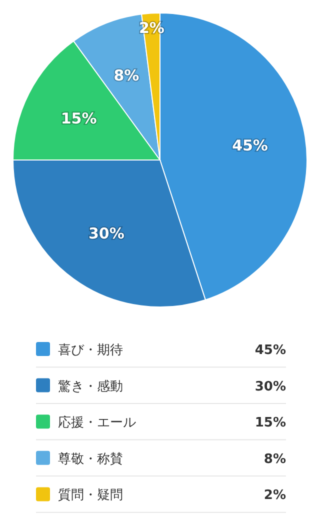 This screenshot has width=321, height=529. I want to click on data-label: 15%, so click(78, 119).